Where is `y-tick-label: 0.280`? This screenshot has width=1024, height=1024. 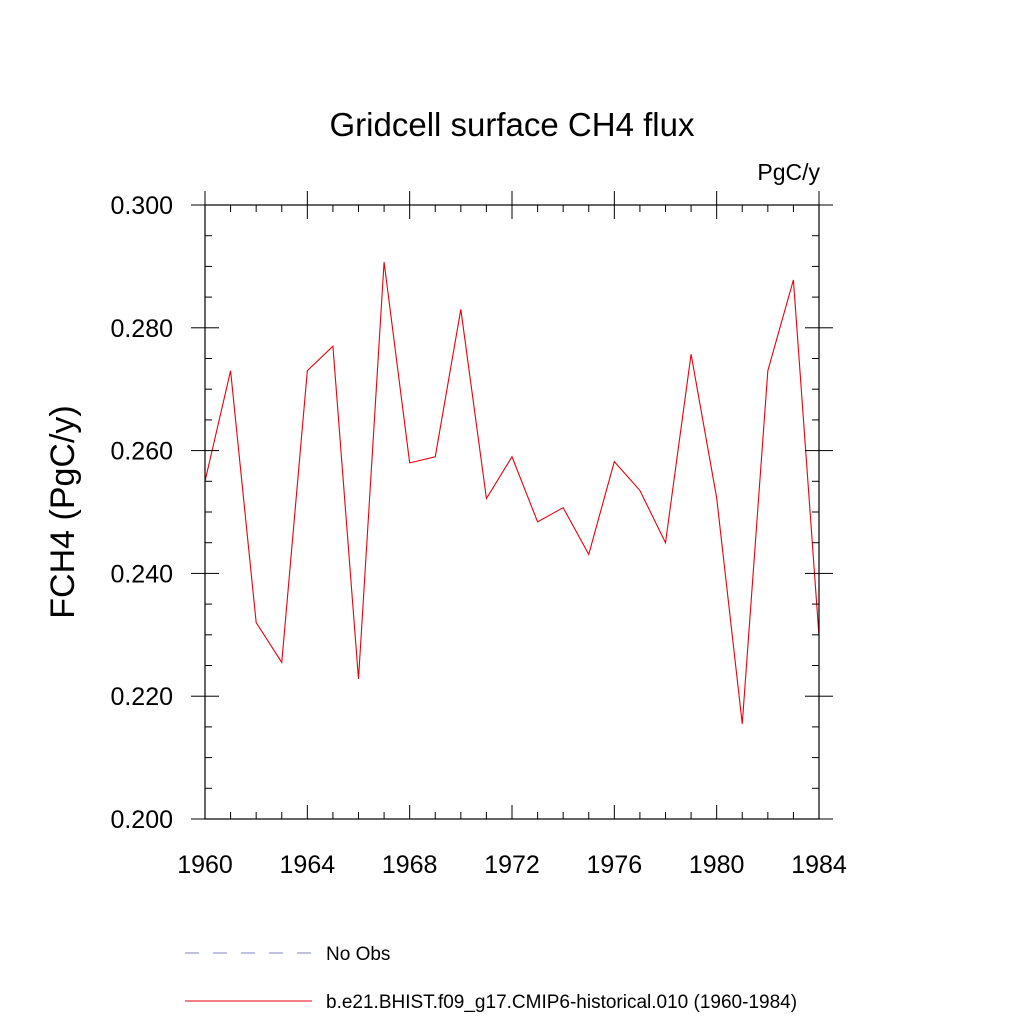 y-tick-label: 0.280 is located at coordinates (141, 329).